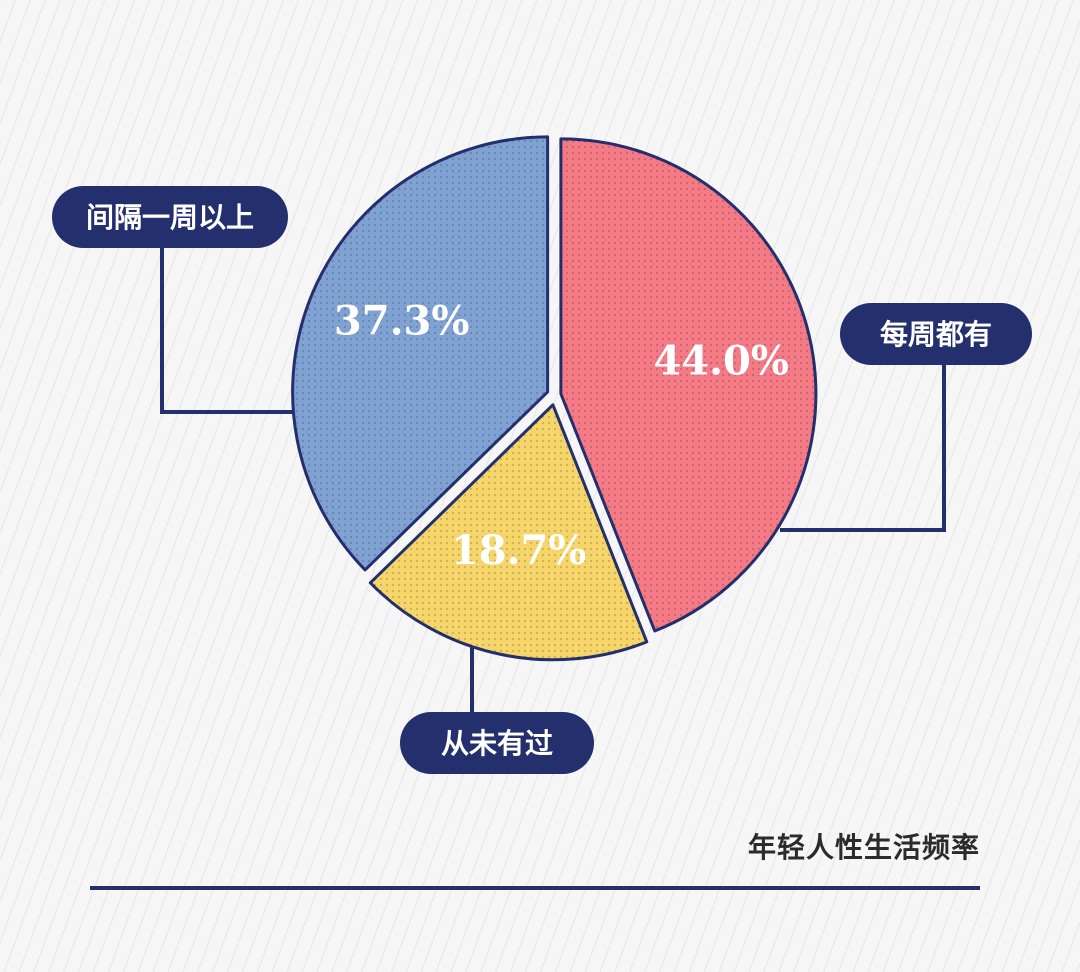 The width and height of the screenshot is (1080, 972). Describe the element at coordinates (863, 847) in the screenshot. I see `chart-title: 年轻人性生活频率` at that location.